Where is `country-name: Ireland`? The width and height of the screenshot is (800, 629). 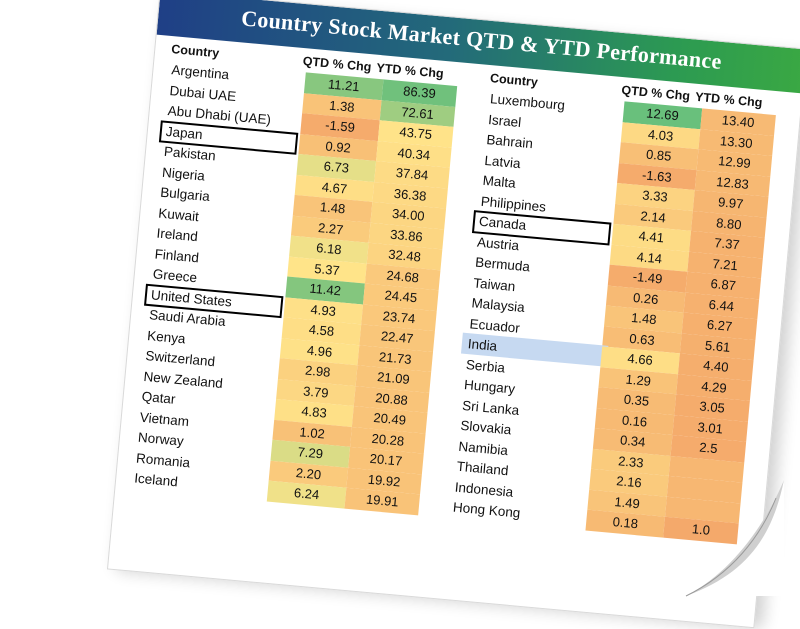
country-name: Ireland is located at coordinates (177, 235).